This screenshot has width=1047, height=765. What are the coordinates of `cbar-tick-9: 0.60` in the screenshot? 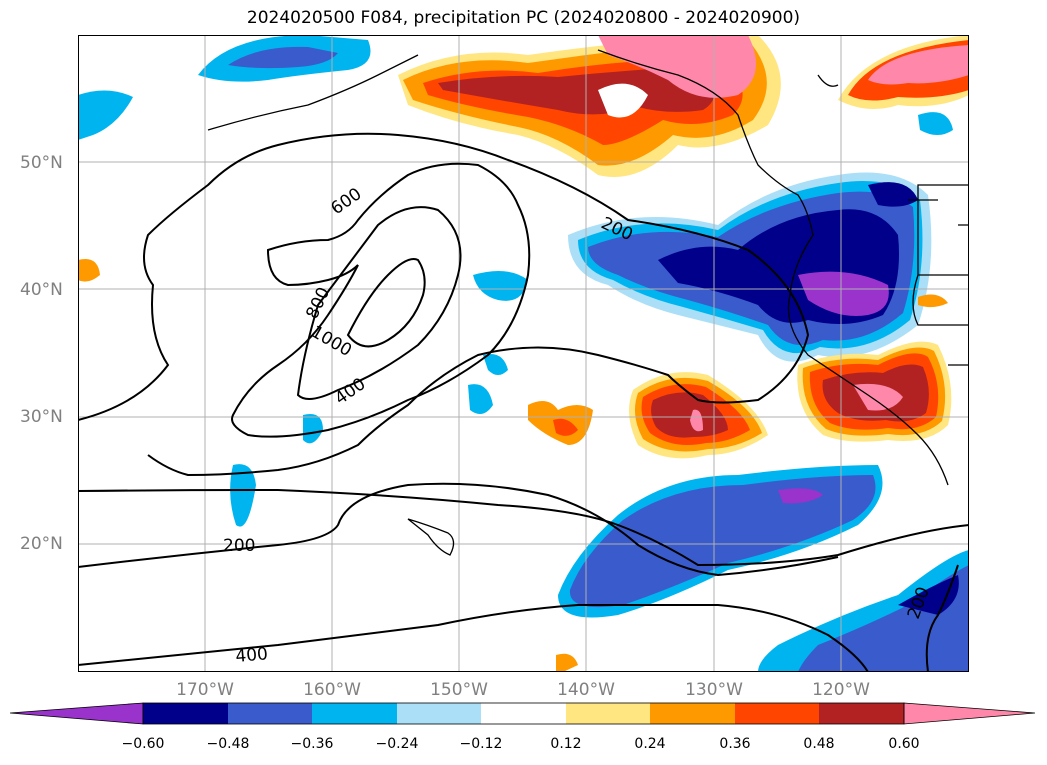 It's located at (904, 744).